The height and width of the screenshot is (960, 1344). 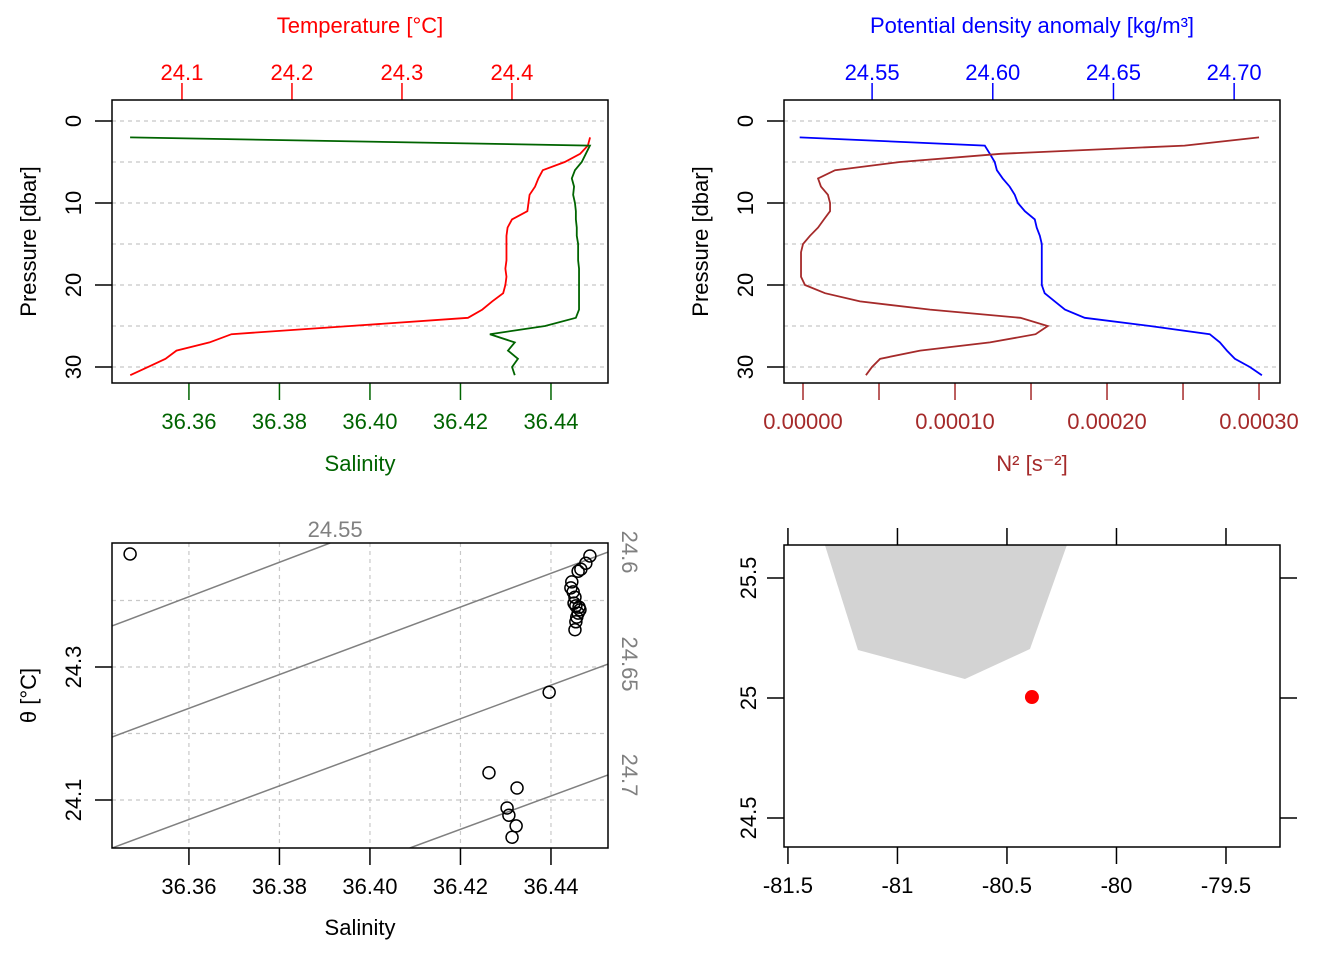 What do you see at coordinates (512, 72) in the screenshot?
I see `x-tick-label: 24.4` at bounding box center [512, 72].